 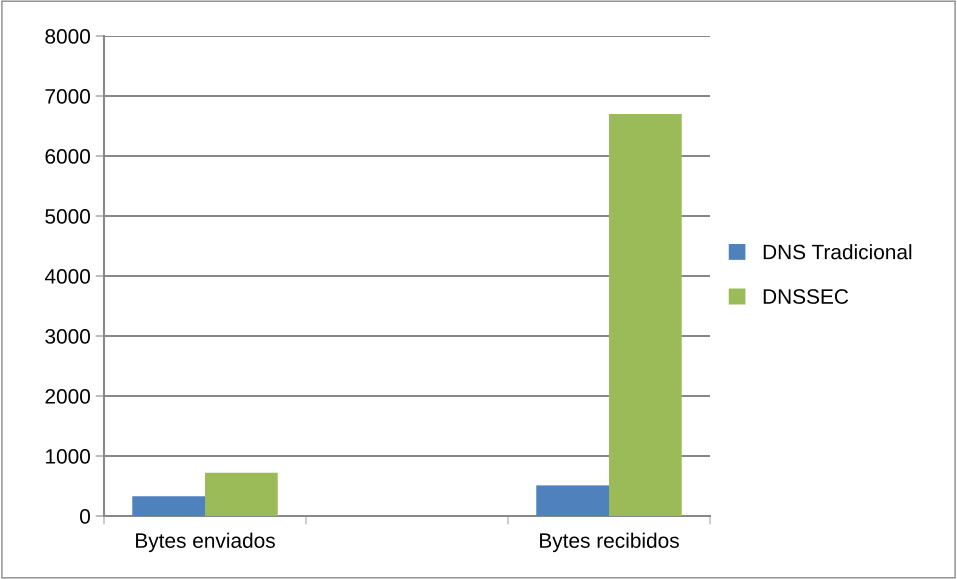 I want to click on y-tick-label: 5000, so click(x=67, y=216).